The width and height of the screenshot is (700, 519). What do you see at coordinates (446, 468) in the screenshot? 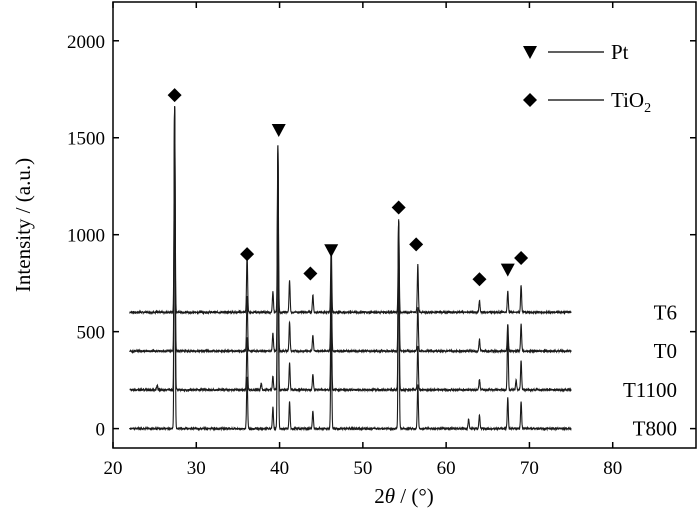
I see `x-tick-label: 60` at bounding box center [446, 468].